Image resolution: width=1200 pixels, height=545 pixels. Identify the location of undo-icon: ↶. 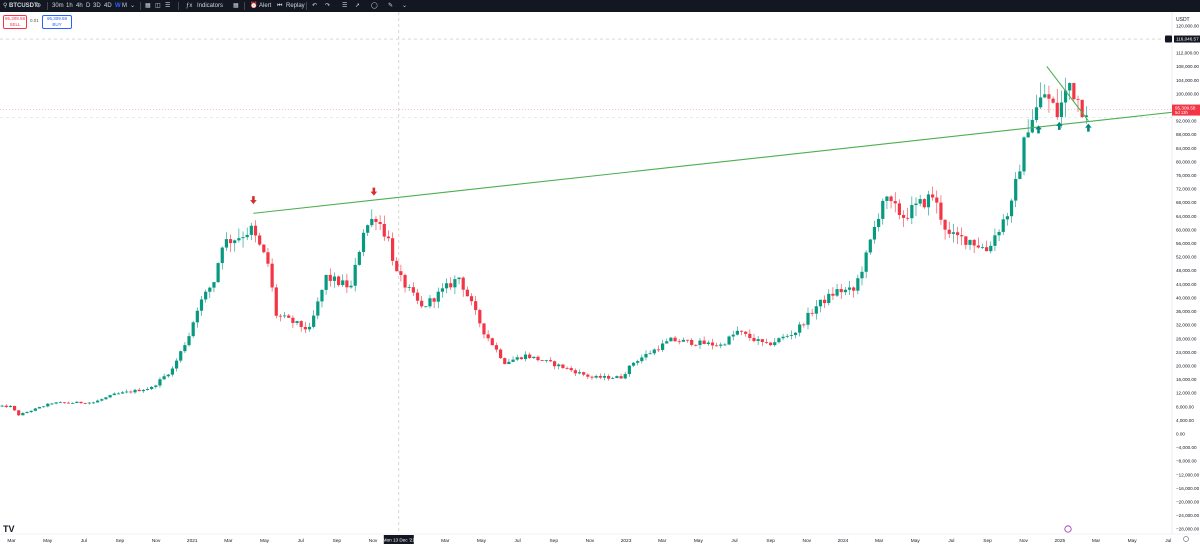
(315, 6).